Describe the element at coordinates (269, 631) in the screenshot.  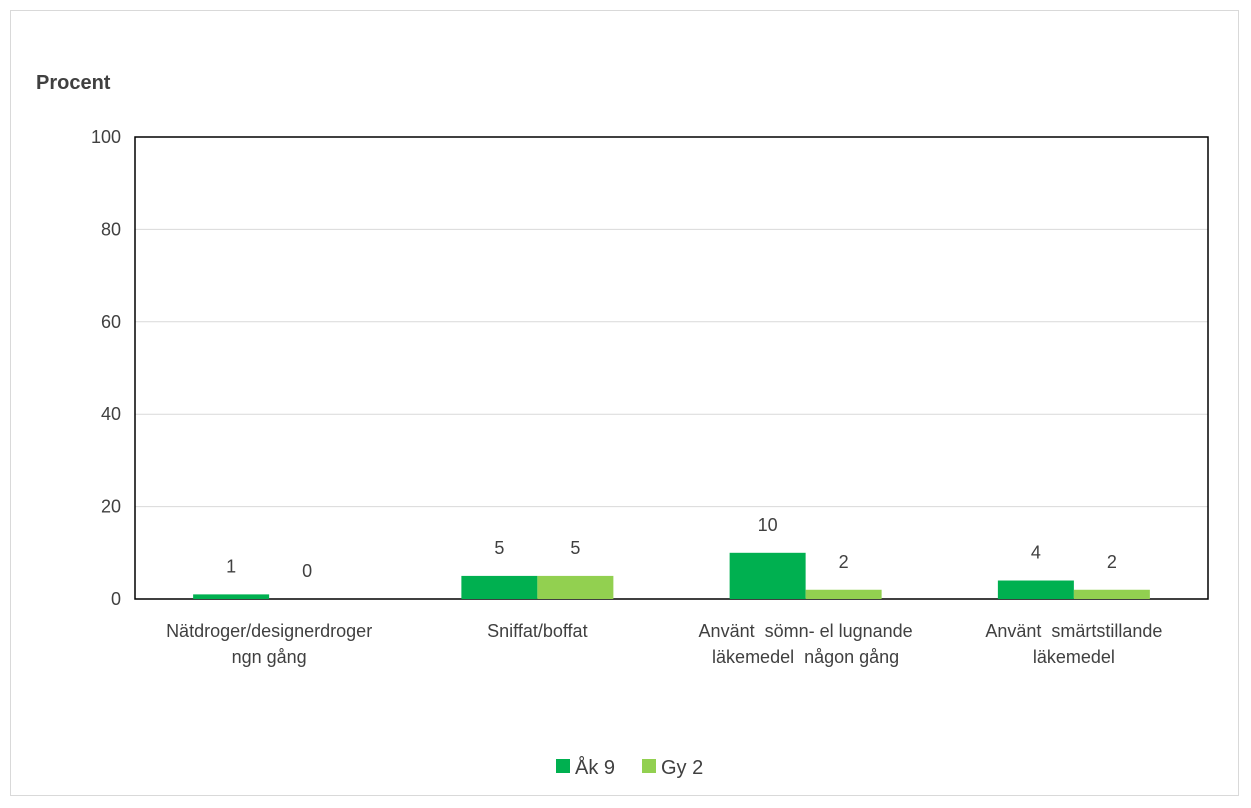
I see `category-label: Nätdroger/designerdroger` at that location.